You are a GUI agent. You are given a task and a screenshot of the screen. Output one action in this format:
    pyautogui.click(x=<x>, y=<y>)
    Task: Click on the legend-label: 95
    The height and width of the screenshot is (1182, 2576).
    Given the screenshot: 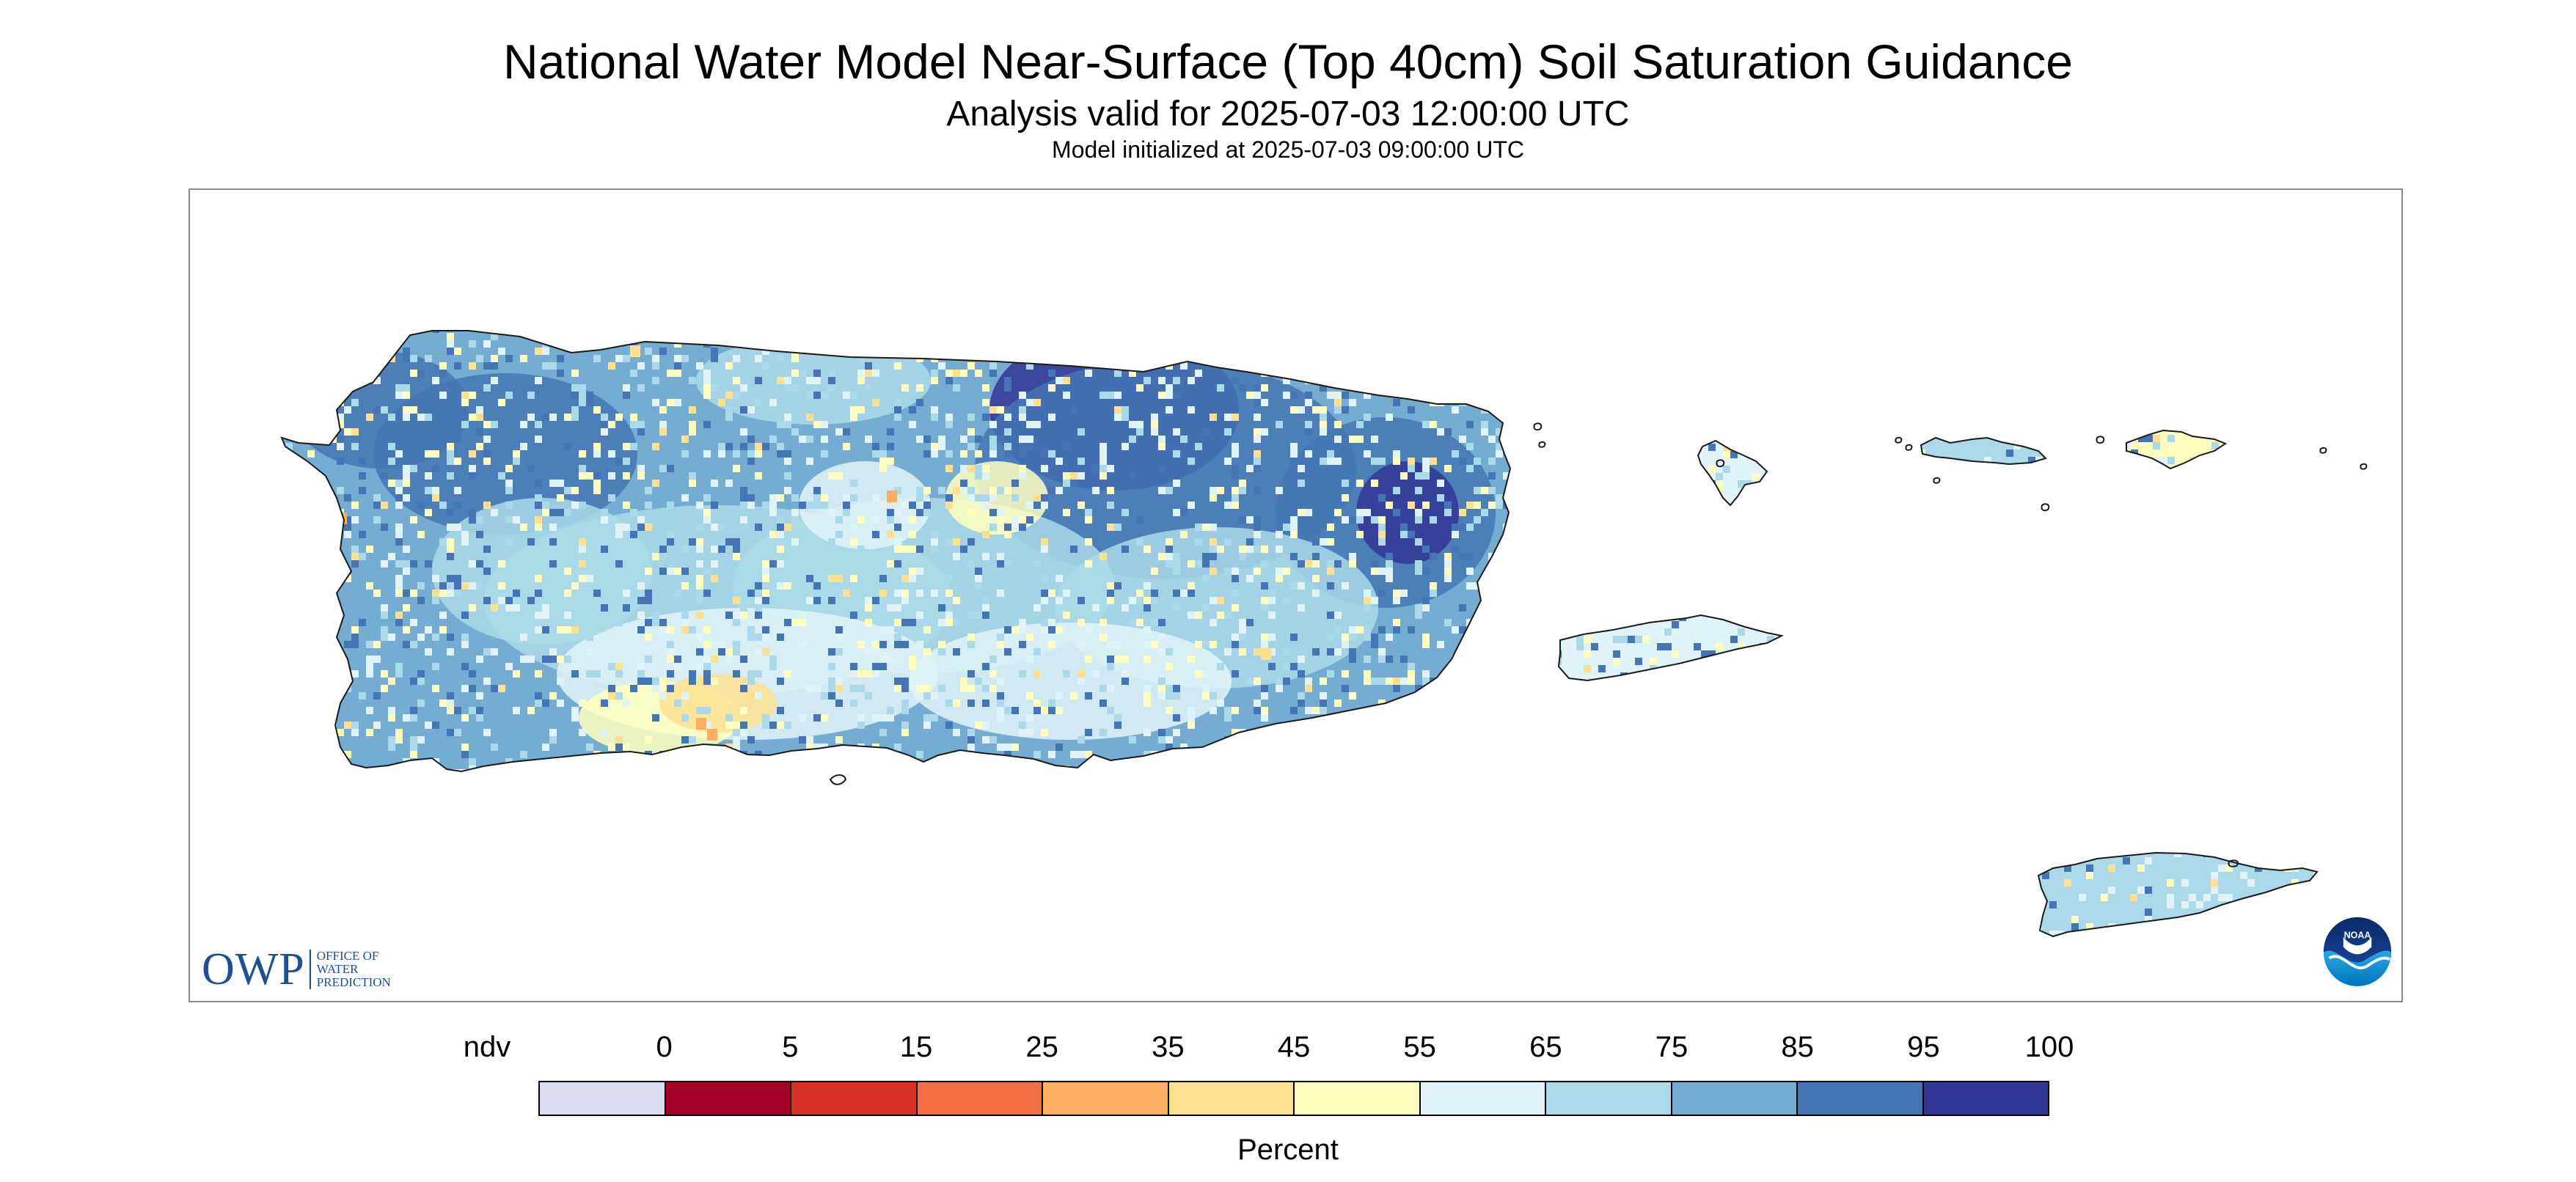 What is the action you would take?
    pyautogui.click(x=1923, y=1047)
    